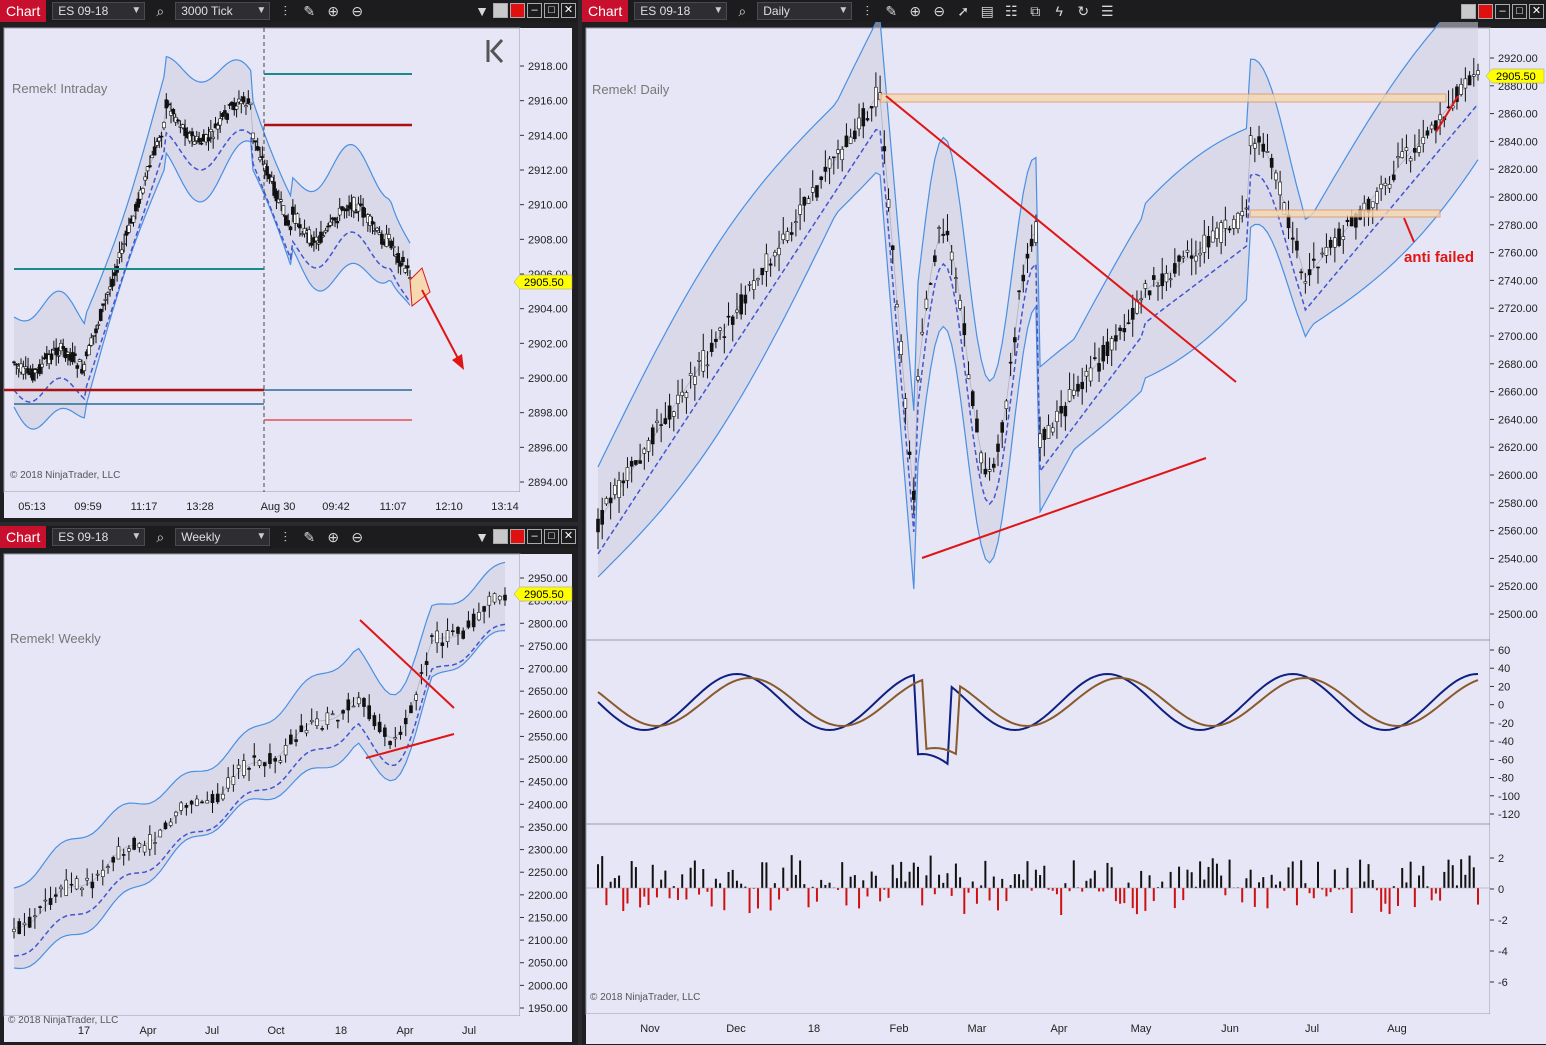 The image size is (1546, 1045). Describe the element at coordinates (1518, 337) in the screenshot. I see `daily-y-tick-label: 2700.00` at that location.